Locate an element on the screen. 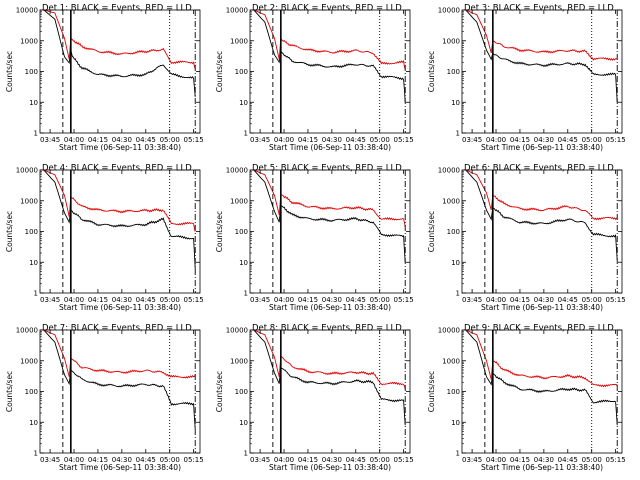  panel-title: Det 9: BLACK = Events, RED = LLD is located at coordinates (539, 329).